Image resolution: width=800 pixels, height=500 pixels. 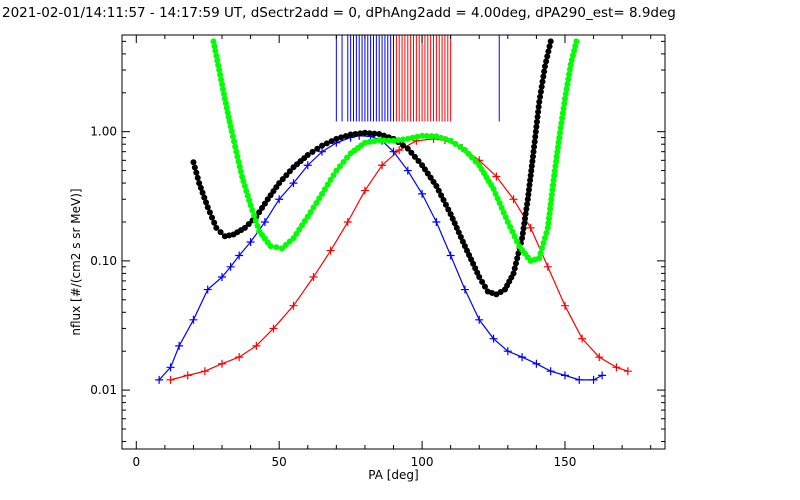 I want to click on y-tick-label: 1.00, so click(x=103, y=132).